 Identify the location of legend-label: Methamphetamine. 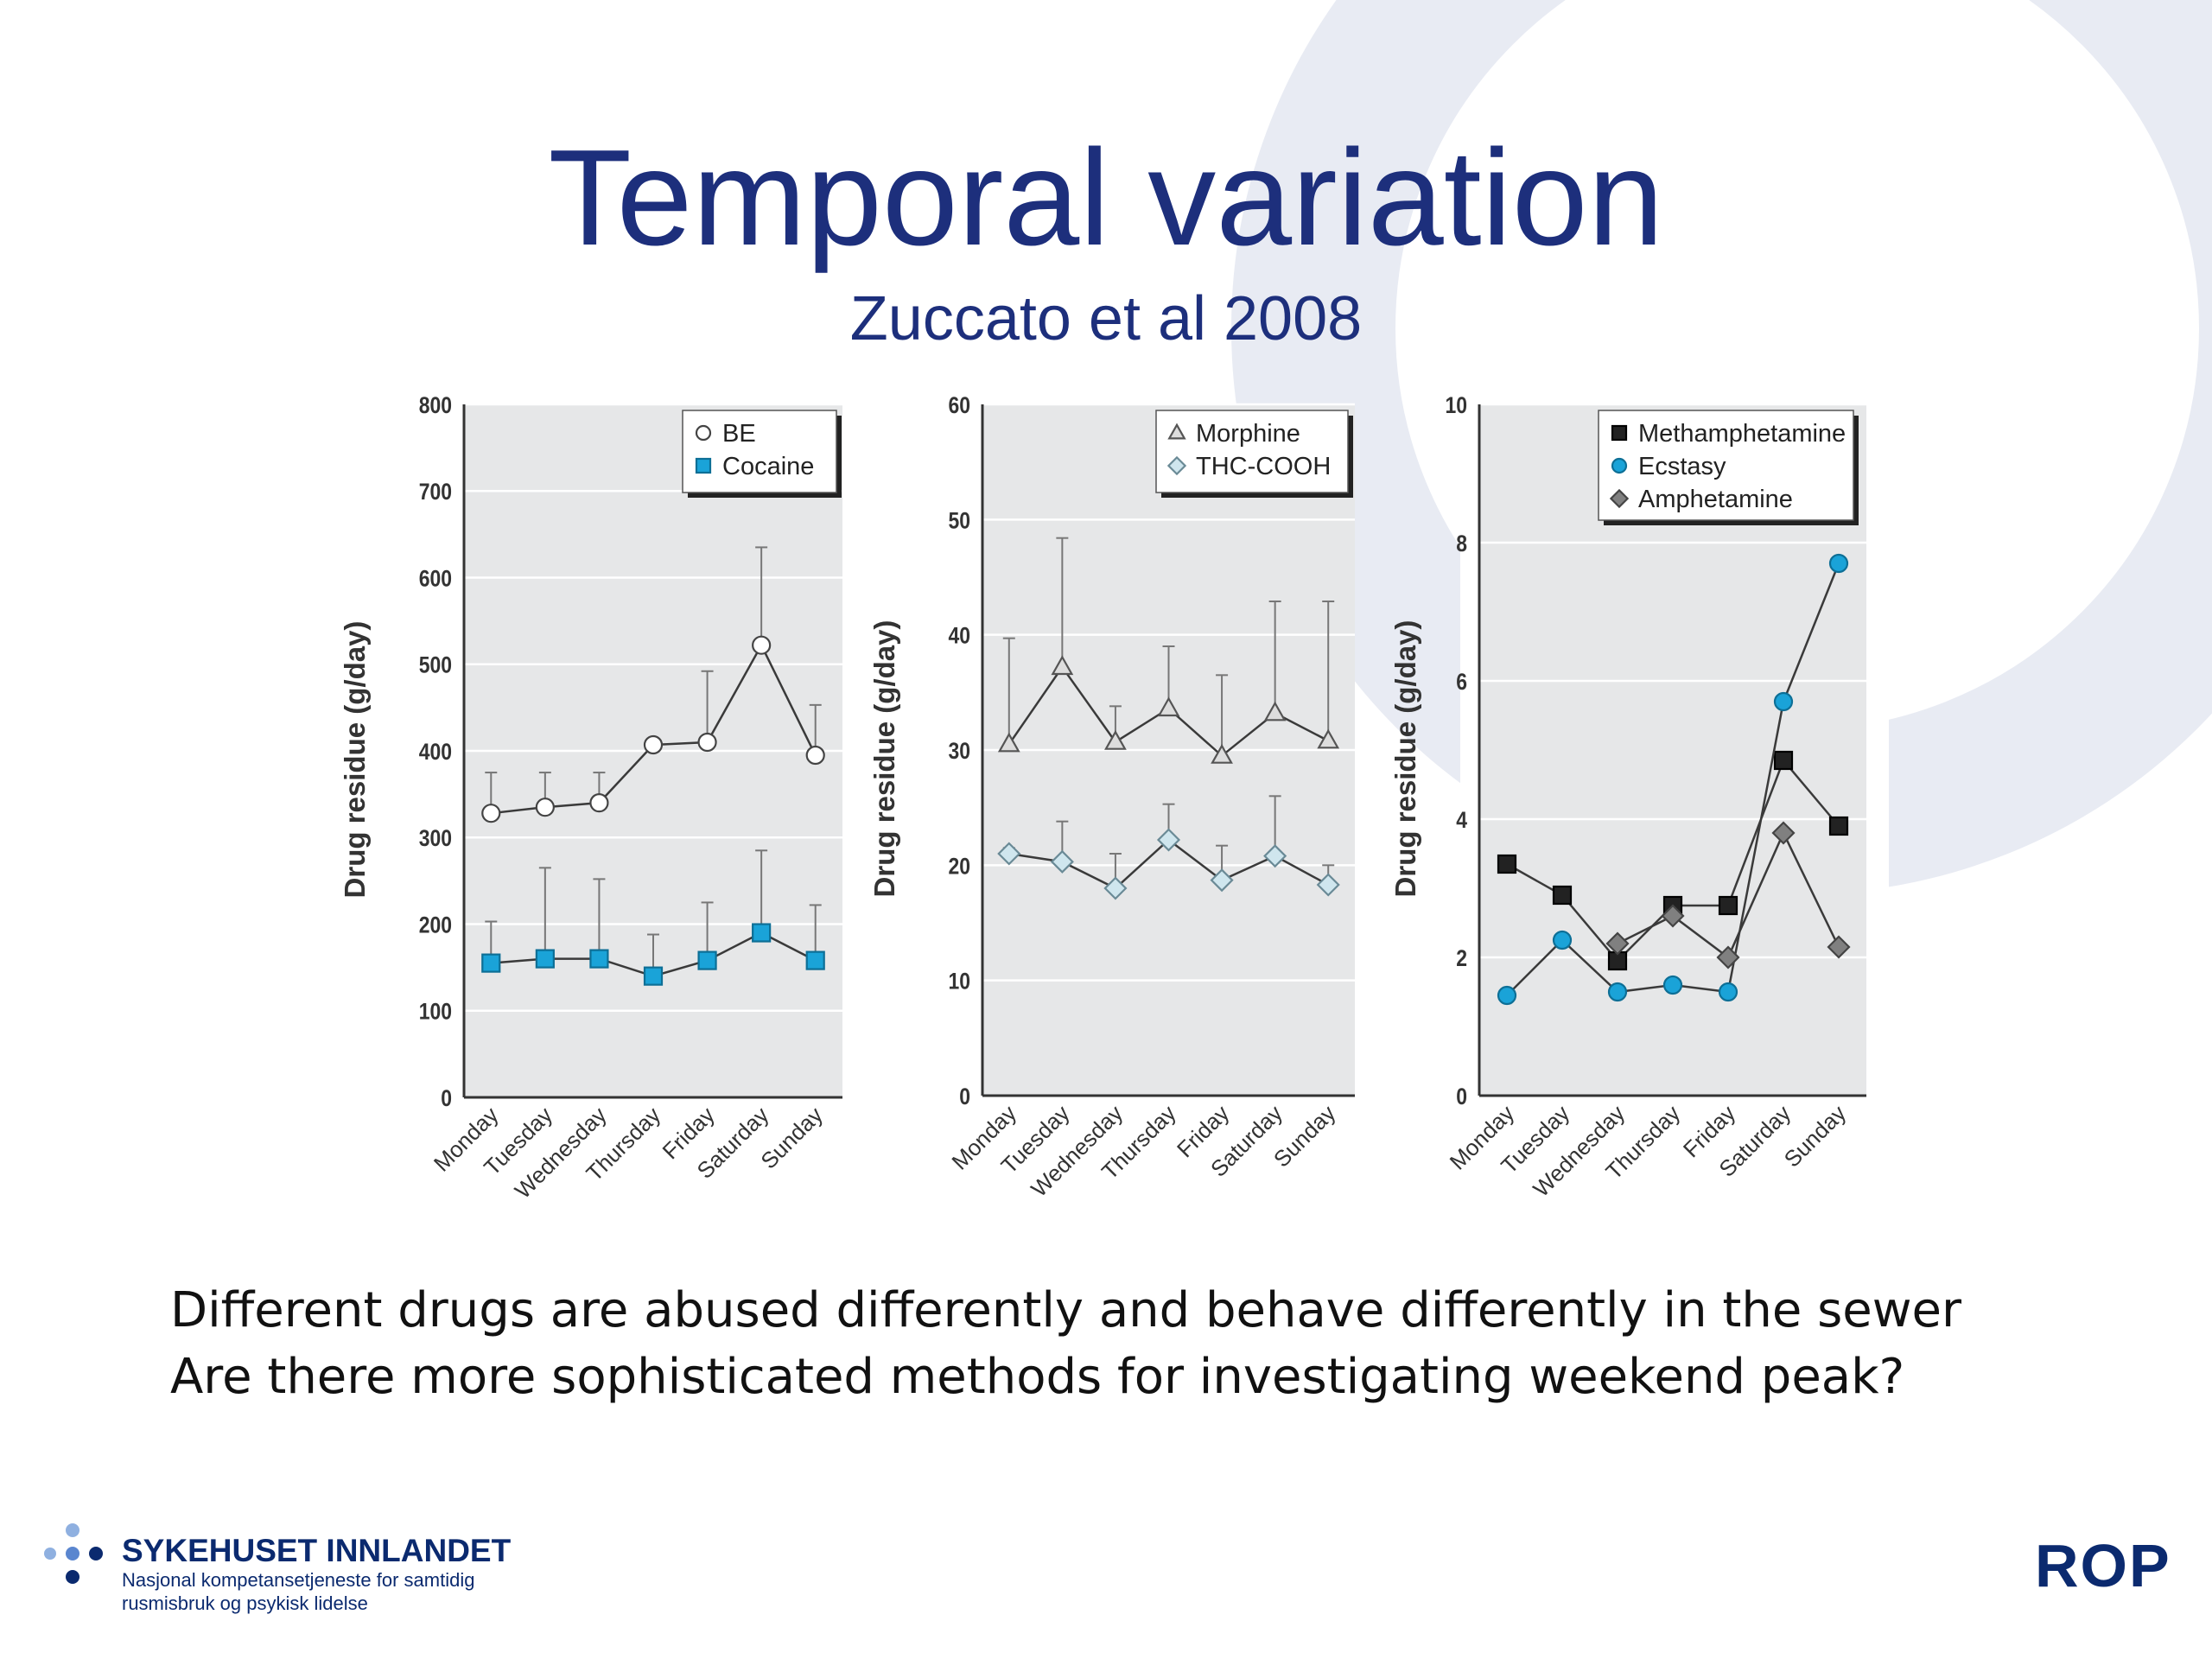
(1742, 434).